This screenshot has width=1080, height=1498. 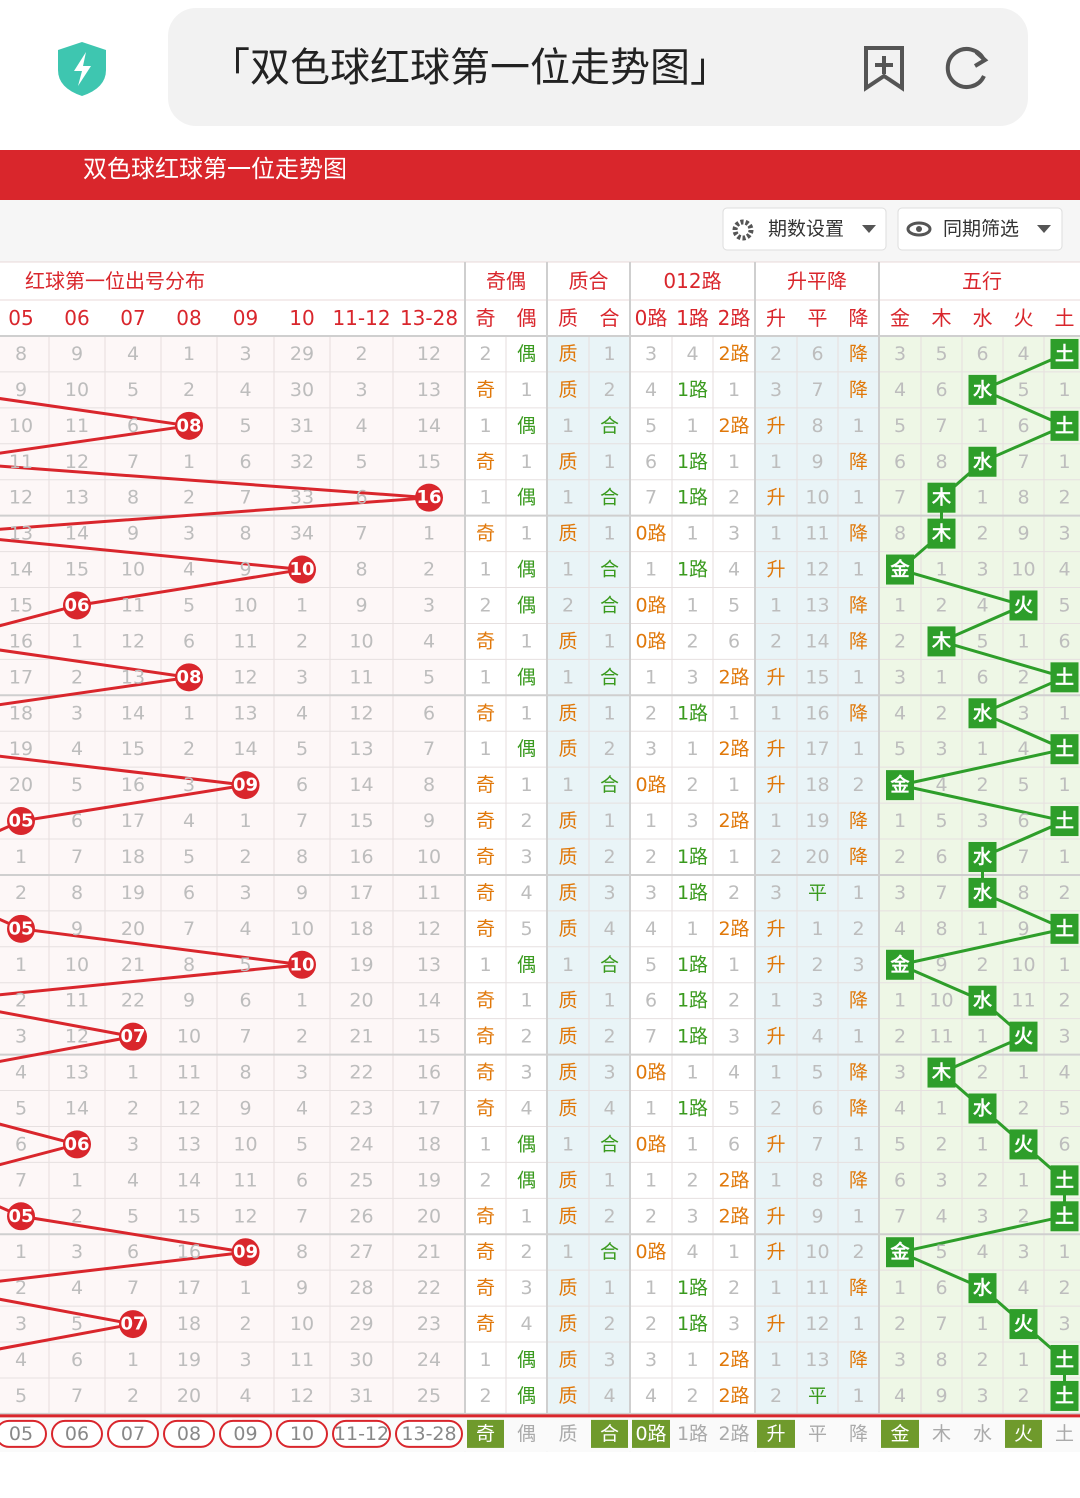 I want to click on attribute-label: 合, so click(x=609, y=605).